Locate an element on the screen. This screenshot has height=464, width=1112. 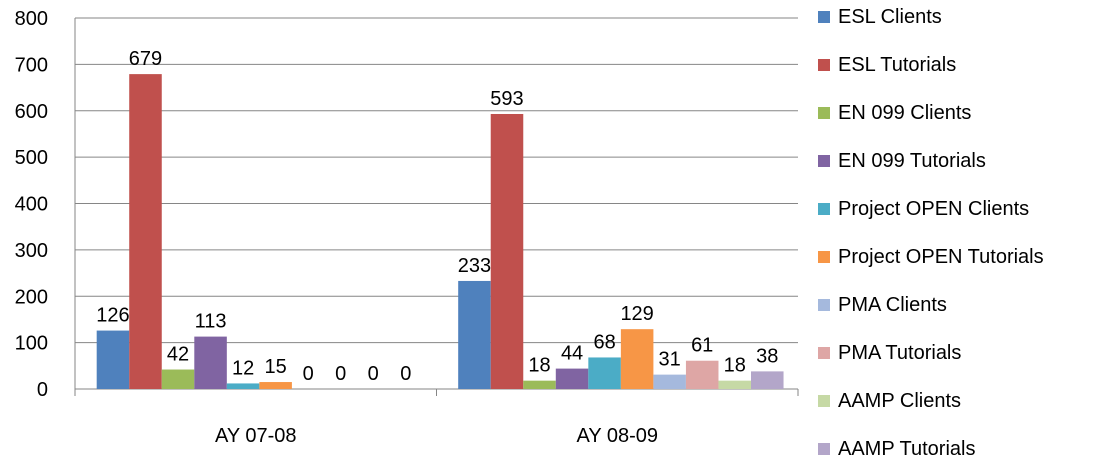
legend-label: AAMP Tutorials is located at coordinates (907, 448).